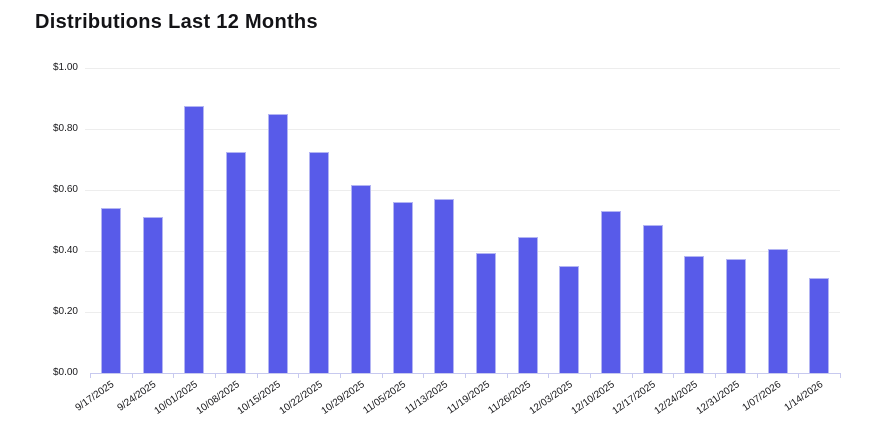 The width and height of the screenshot is (882, 436). What do you see at coordinates (634, 398) in the screenshot?
I see `x-axis-label: 12/17/2025` at bounding box center [634, 398].